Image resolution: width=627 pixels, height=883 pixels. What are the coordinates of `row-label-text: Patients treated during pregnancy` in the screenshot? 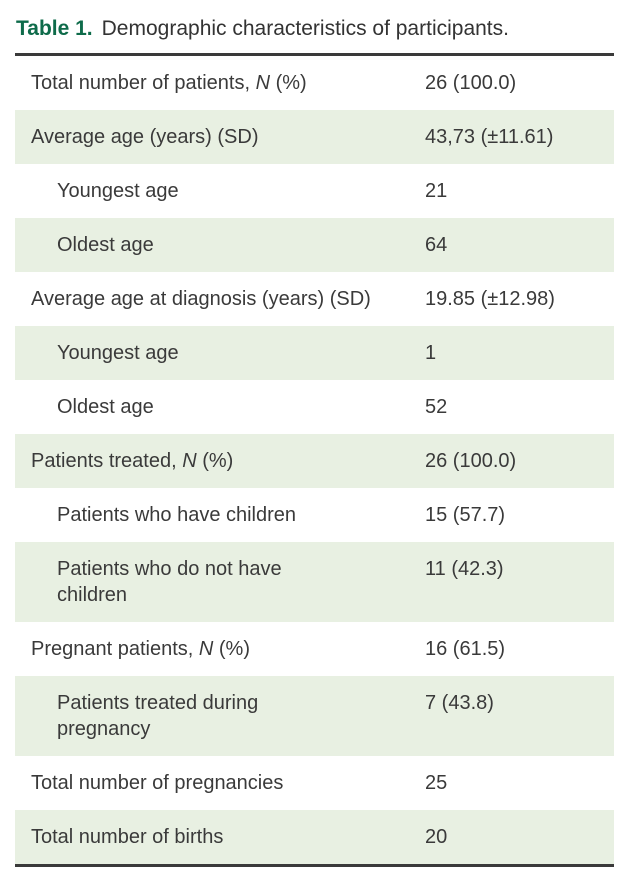 It's located at (158, 716).